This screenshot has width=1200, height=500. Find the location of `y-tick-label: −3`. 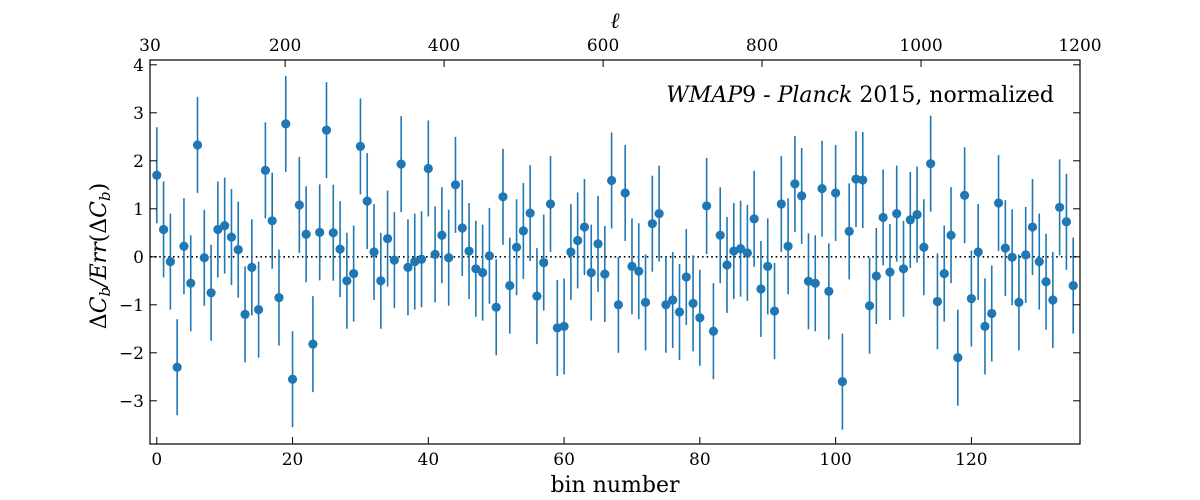

y-tick-label: −3 is located at coordinates (131, 402).